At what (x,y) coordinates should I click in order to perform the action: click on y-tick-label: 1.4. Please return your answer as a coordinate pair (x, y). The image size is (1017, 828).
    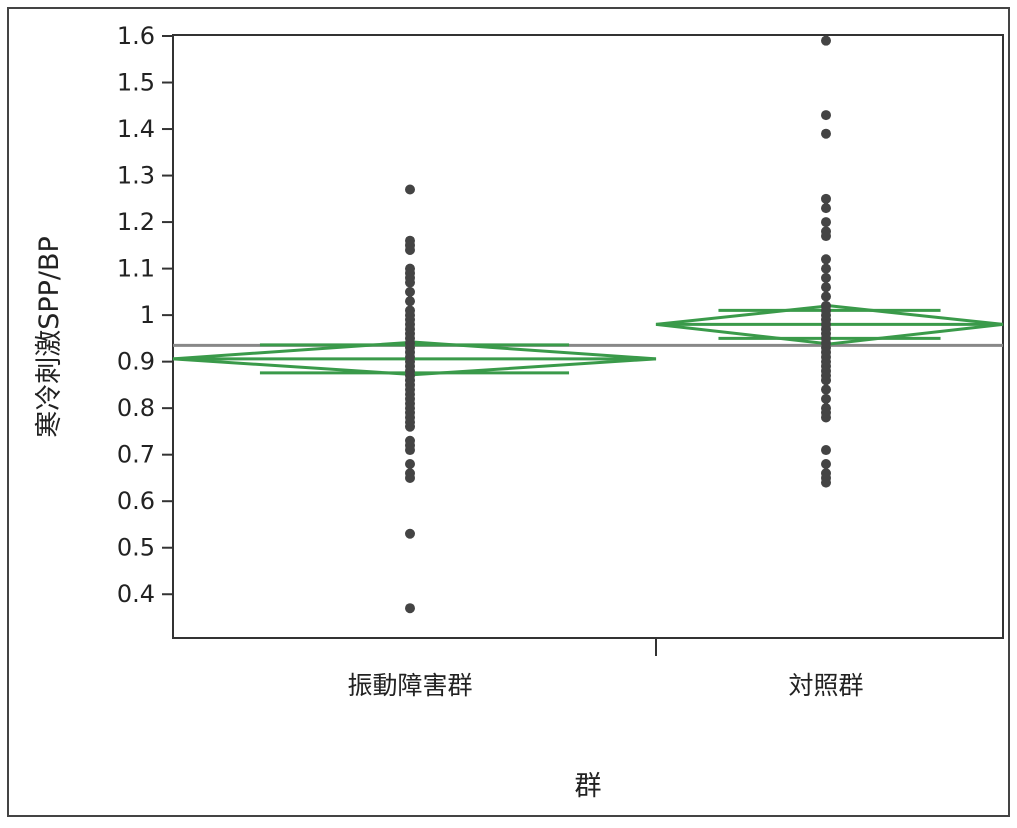
    Looking at the image, I should click on (136, 129).